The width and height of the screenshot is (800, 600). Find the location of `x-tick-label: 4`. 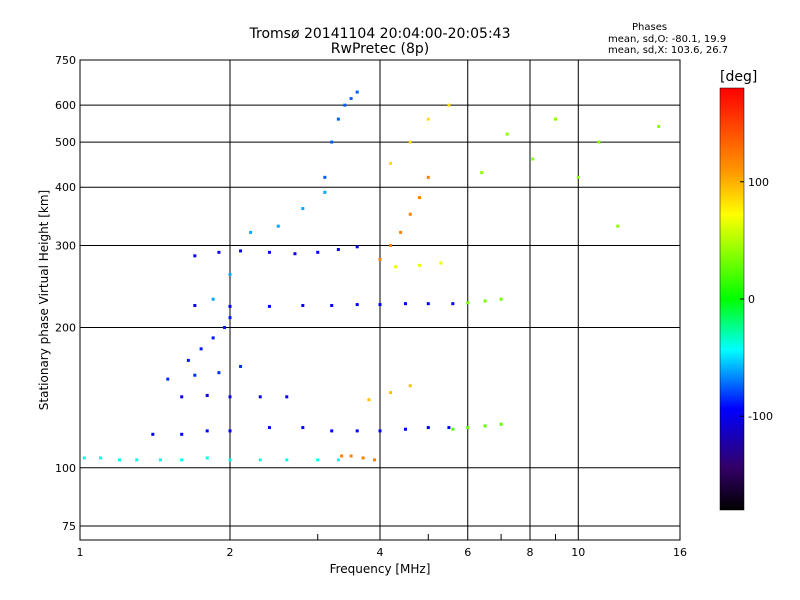

x-tick-label: 4 is located at coordinates (380, 552).